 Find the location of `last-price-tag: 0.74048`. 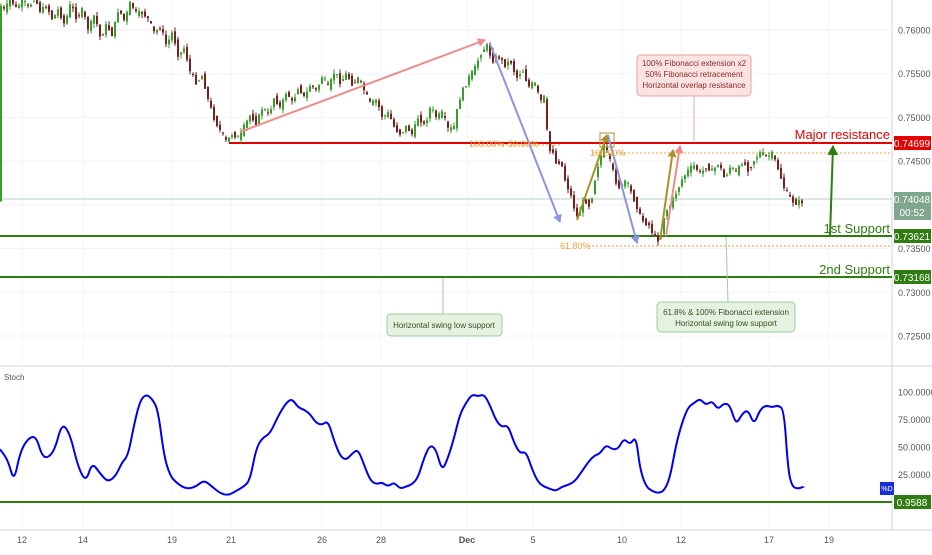

last-price-tag: 0.74048 is located at coordinates (912, 200).